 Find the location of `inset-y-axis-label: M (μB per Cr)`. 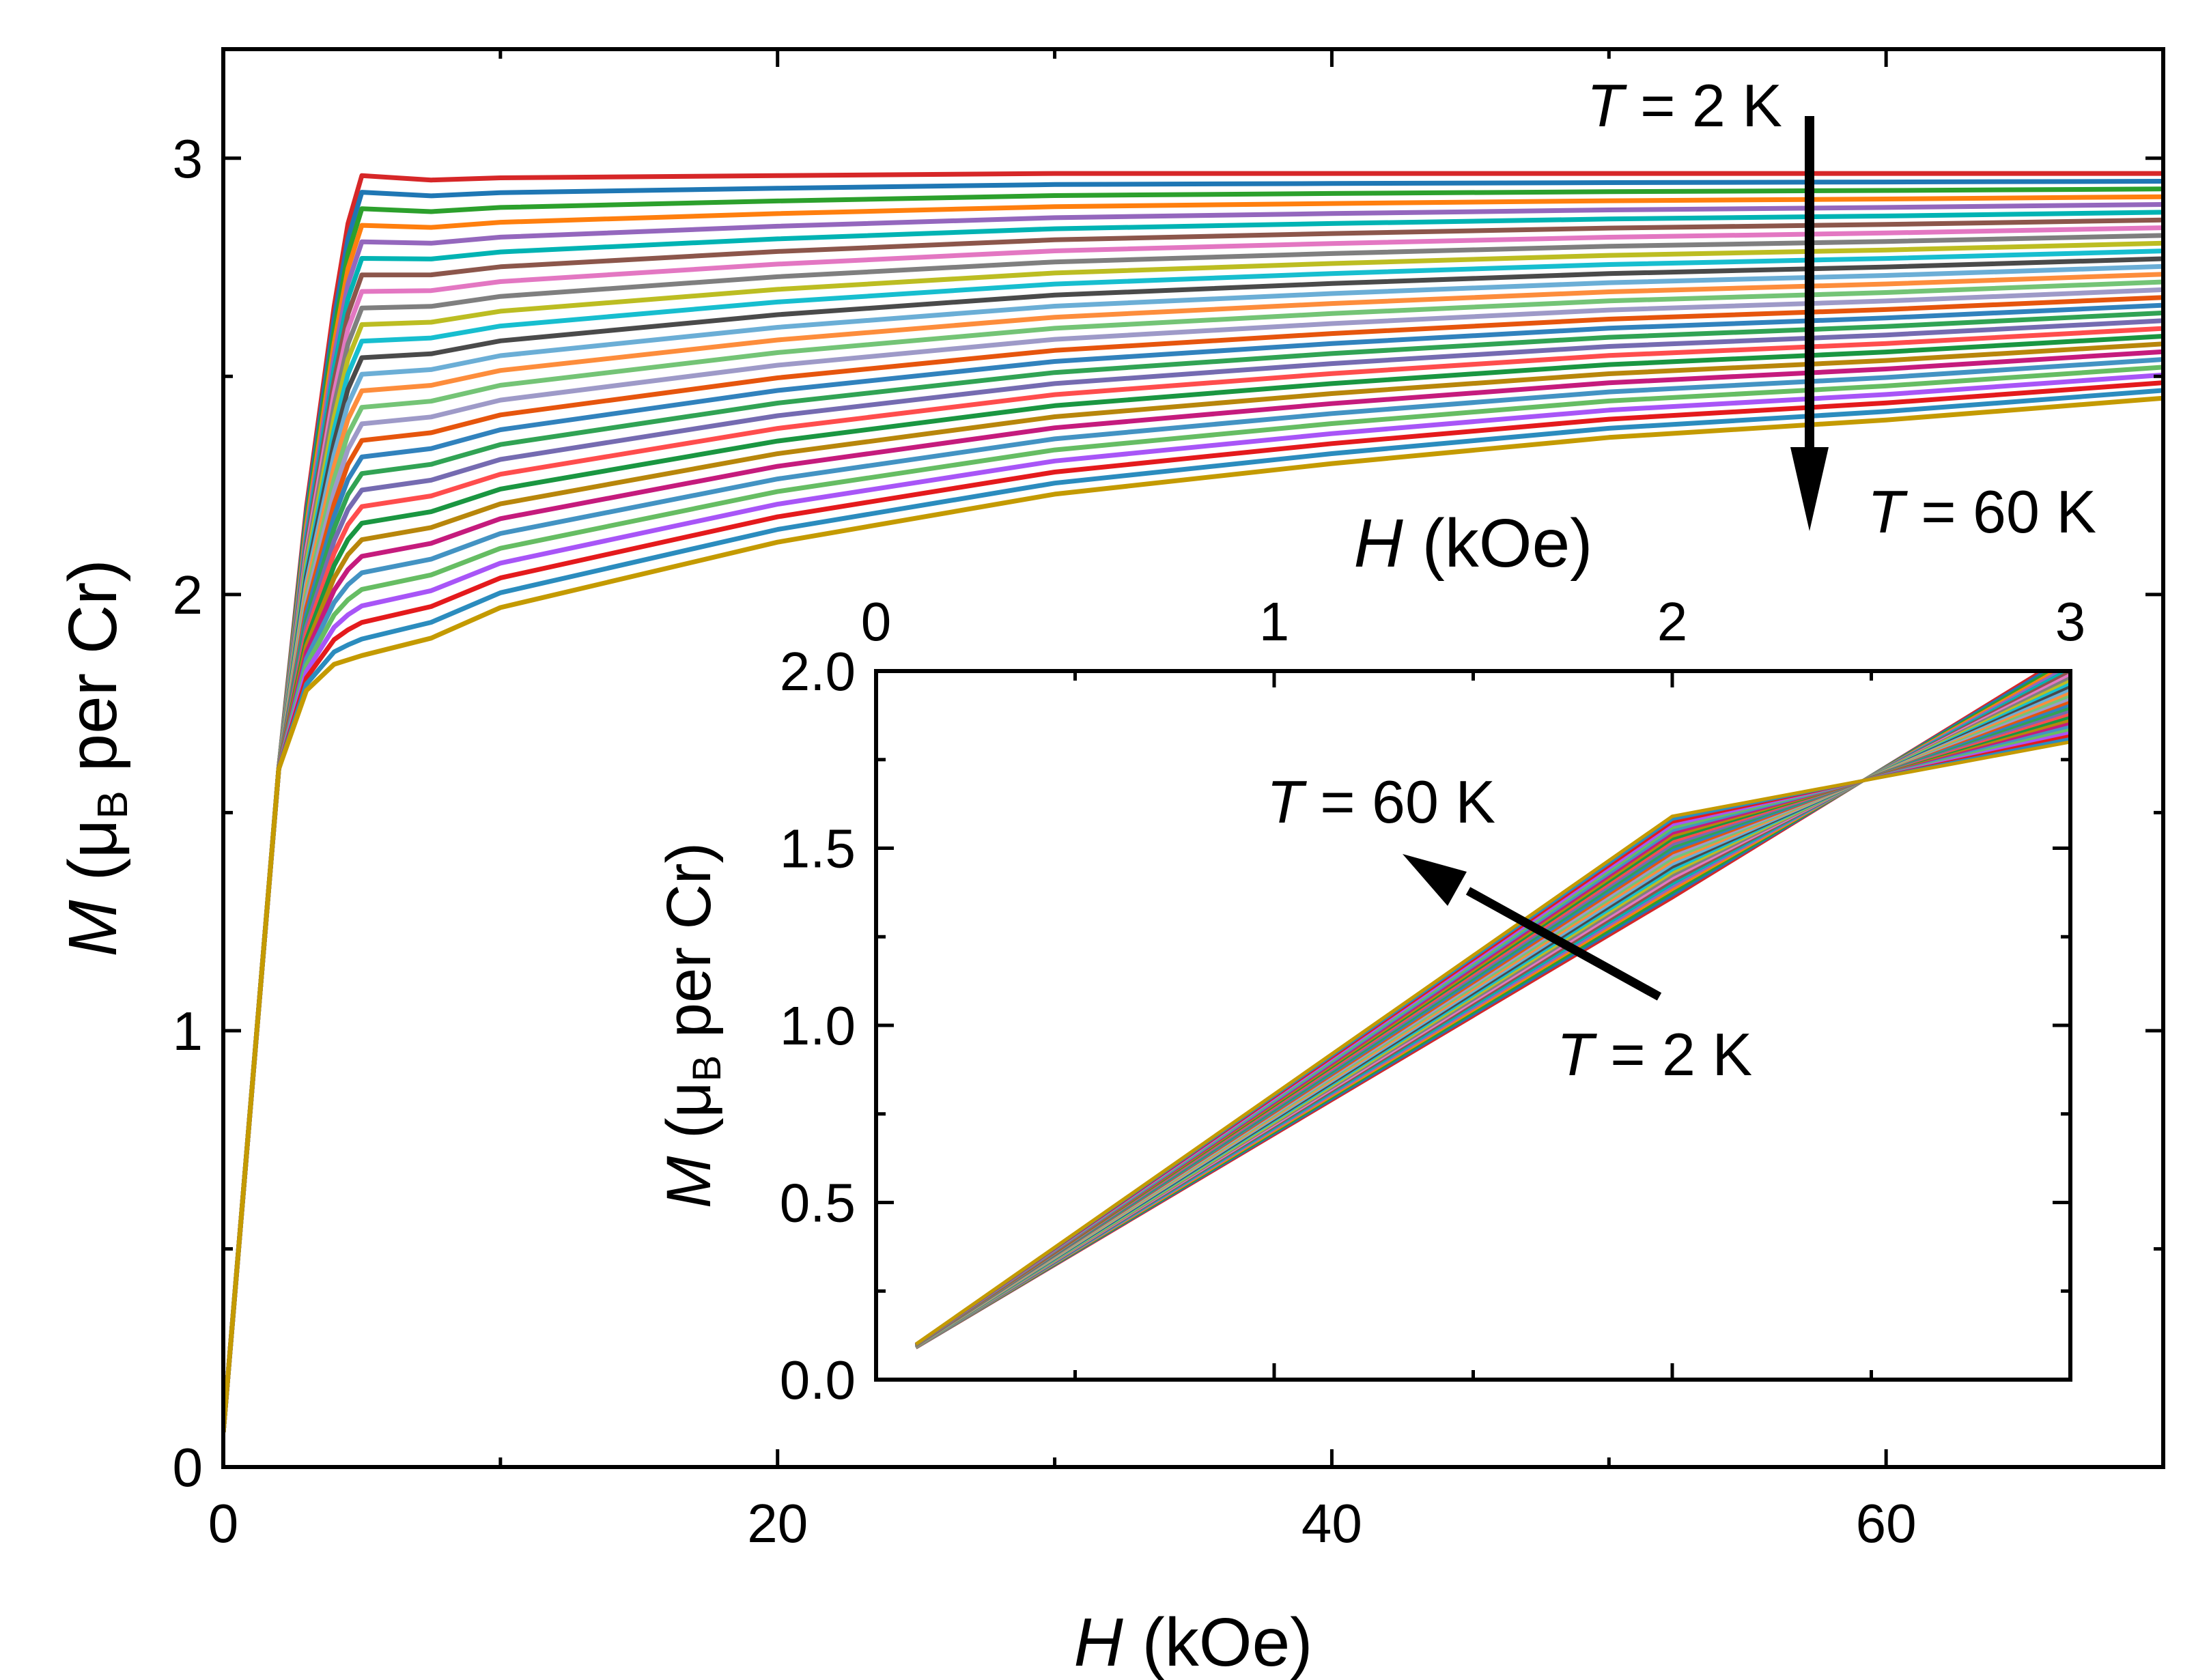

inset-y-axis-label: M (μB per Cr) is located at coordinates (692, 1025).